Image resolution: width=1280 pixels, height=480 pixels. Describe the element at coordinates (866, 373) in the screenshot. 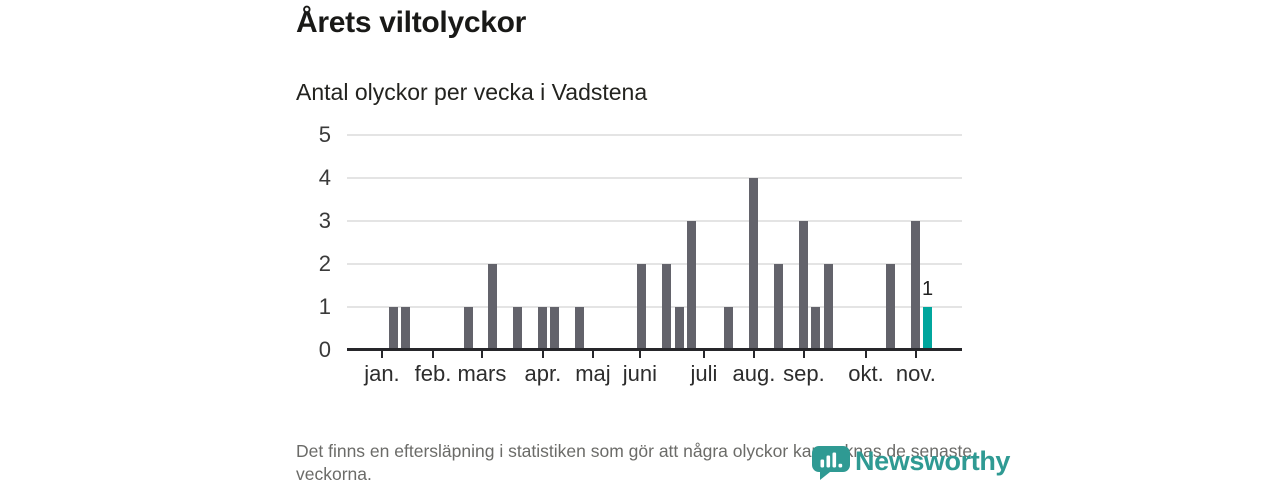

I see `x-tick-label-okt: okt.` at that location.